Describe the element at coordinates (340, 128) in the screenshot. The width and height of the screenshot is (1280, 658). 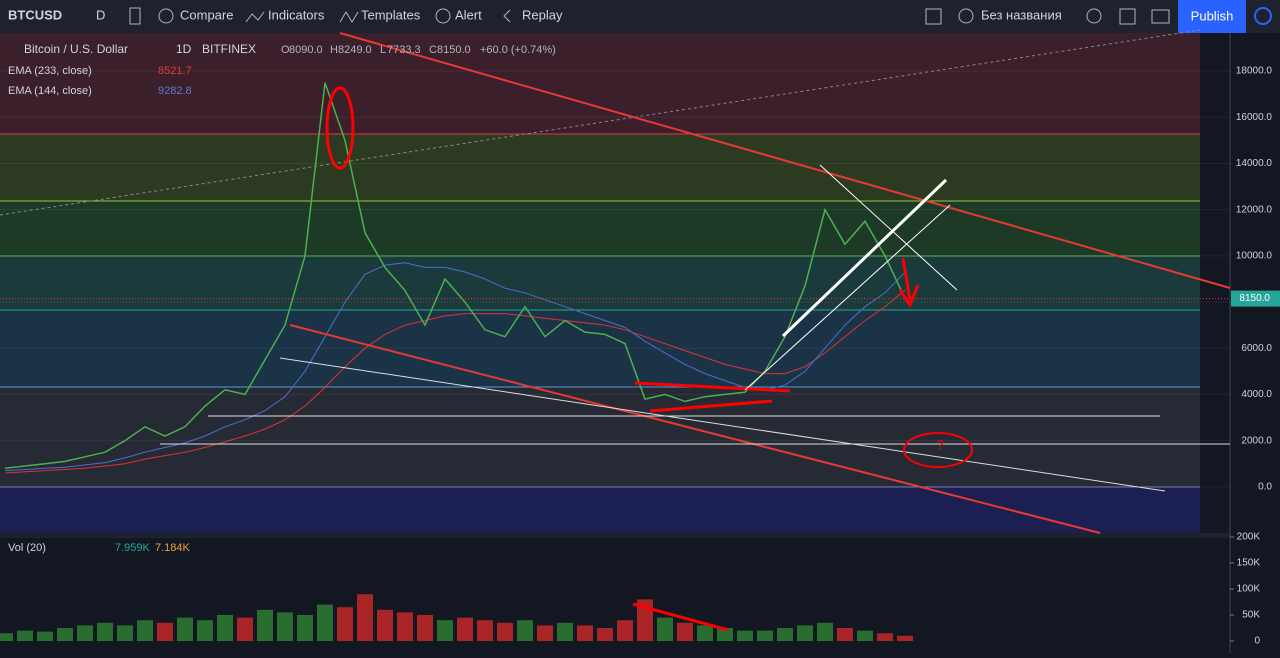
I see `circle-mark` at that location.